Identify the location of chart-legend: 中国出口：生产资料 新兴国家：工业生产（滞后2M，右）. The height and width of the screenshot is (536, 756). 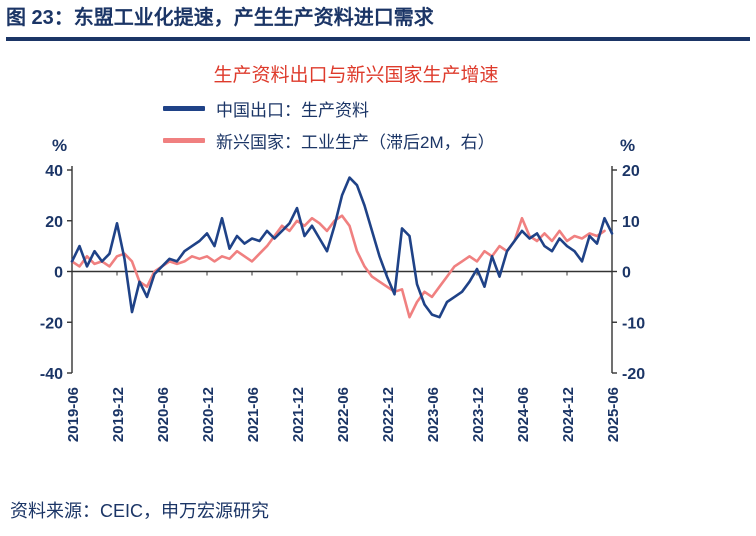
(329, 124).